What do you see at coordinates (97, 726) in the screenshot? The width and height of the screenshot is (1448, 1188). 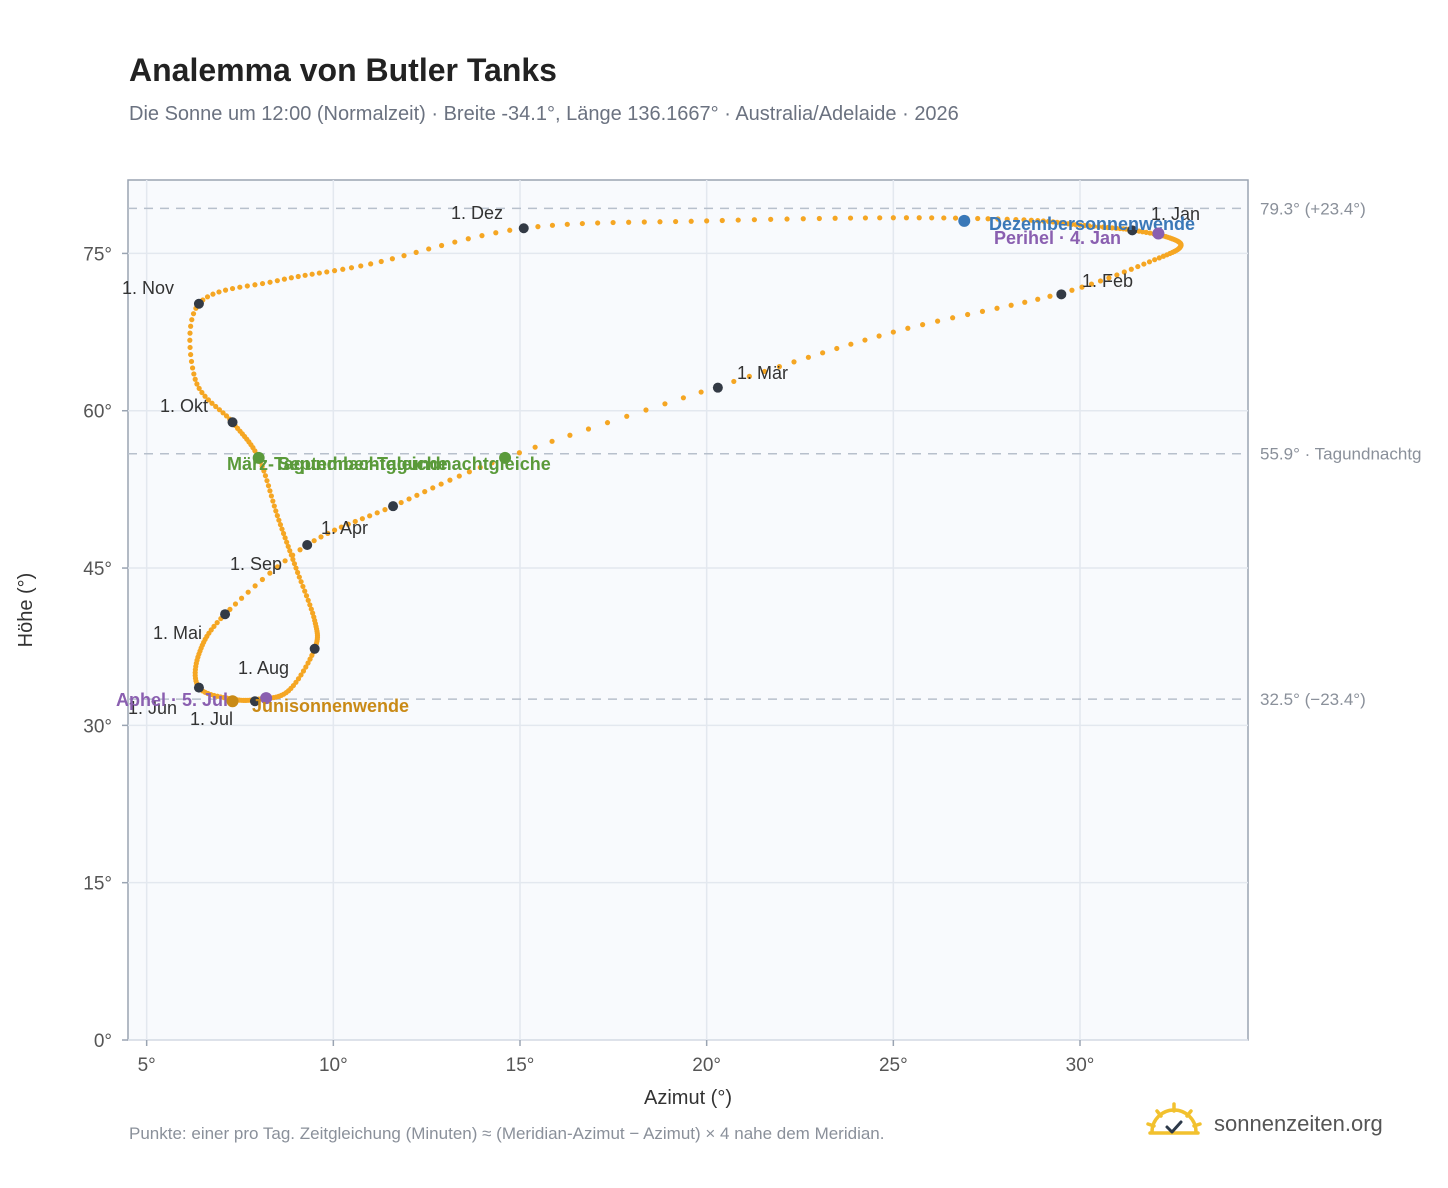 I see `y-tick-label: 30°` at bounding box center [97, 726].